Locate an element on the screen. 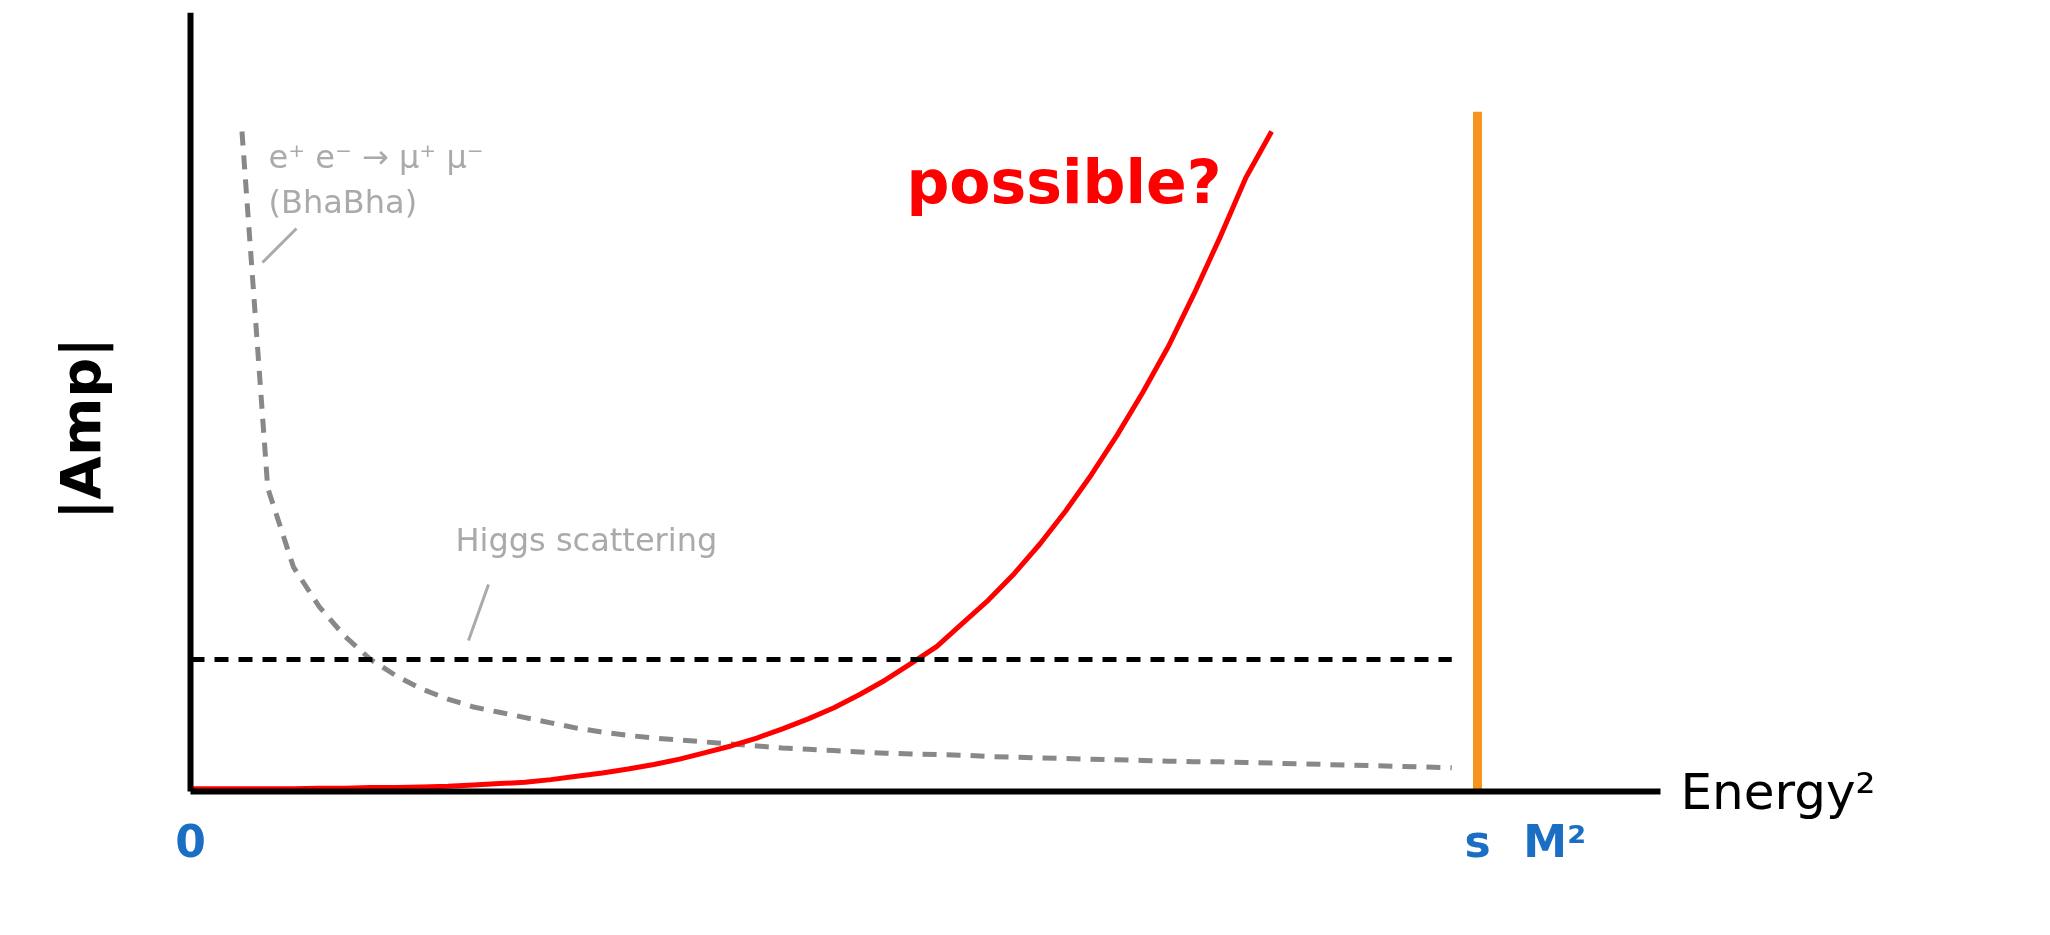 The image size is (2050, 935). y-axis-title: |Amp| is located at coordinates (81, 428).